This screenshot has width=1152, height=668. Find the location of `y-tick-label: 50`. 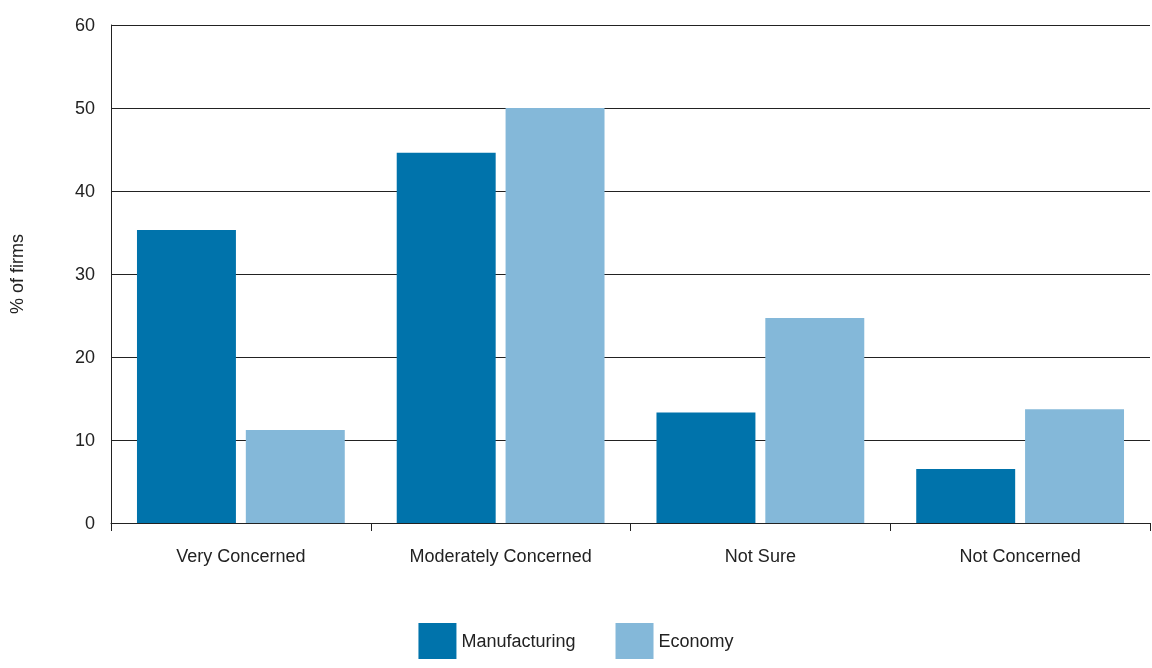

y-tick-label: 50 is located at coordinates (84, 108).